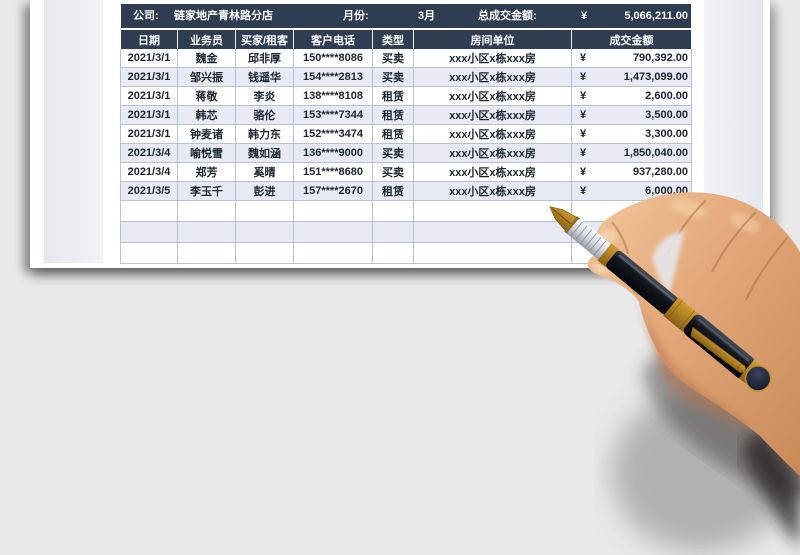 This screenshot has height=555, width=800. Describe the element at coordinates (265, 134) in the screenshot. I see `cell-buyer: 韩力东` at that location.